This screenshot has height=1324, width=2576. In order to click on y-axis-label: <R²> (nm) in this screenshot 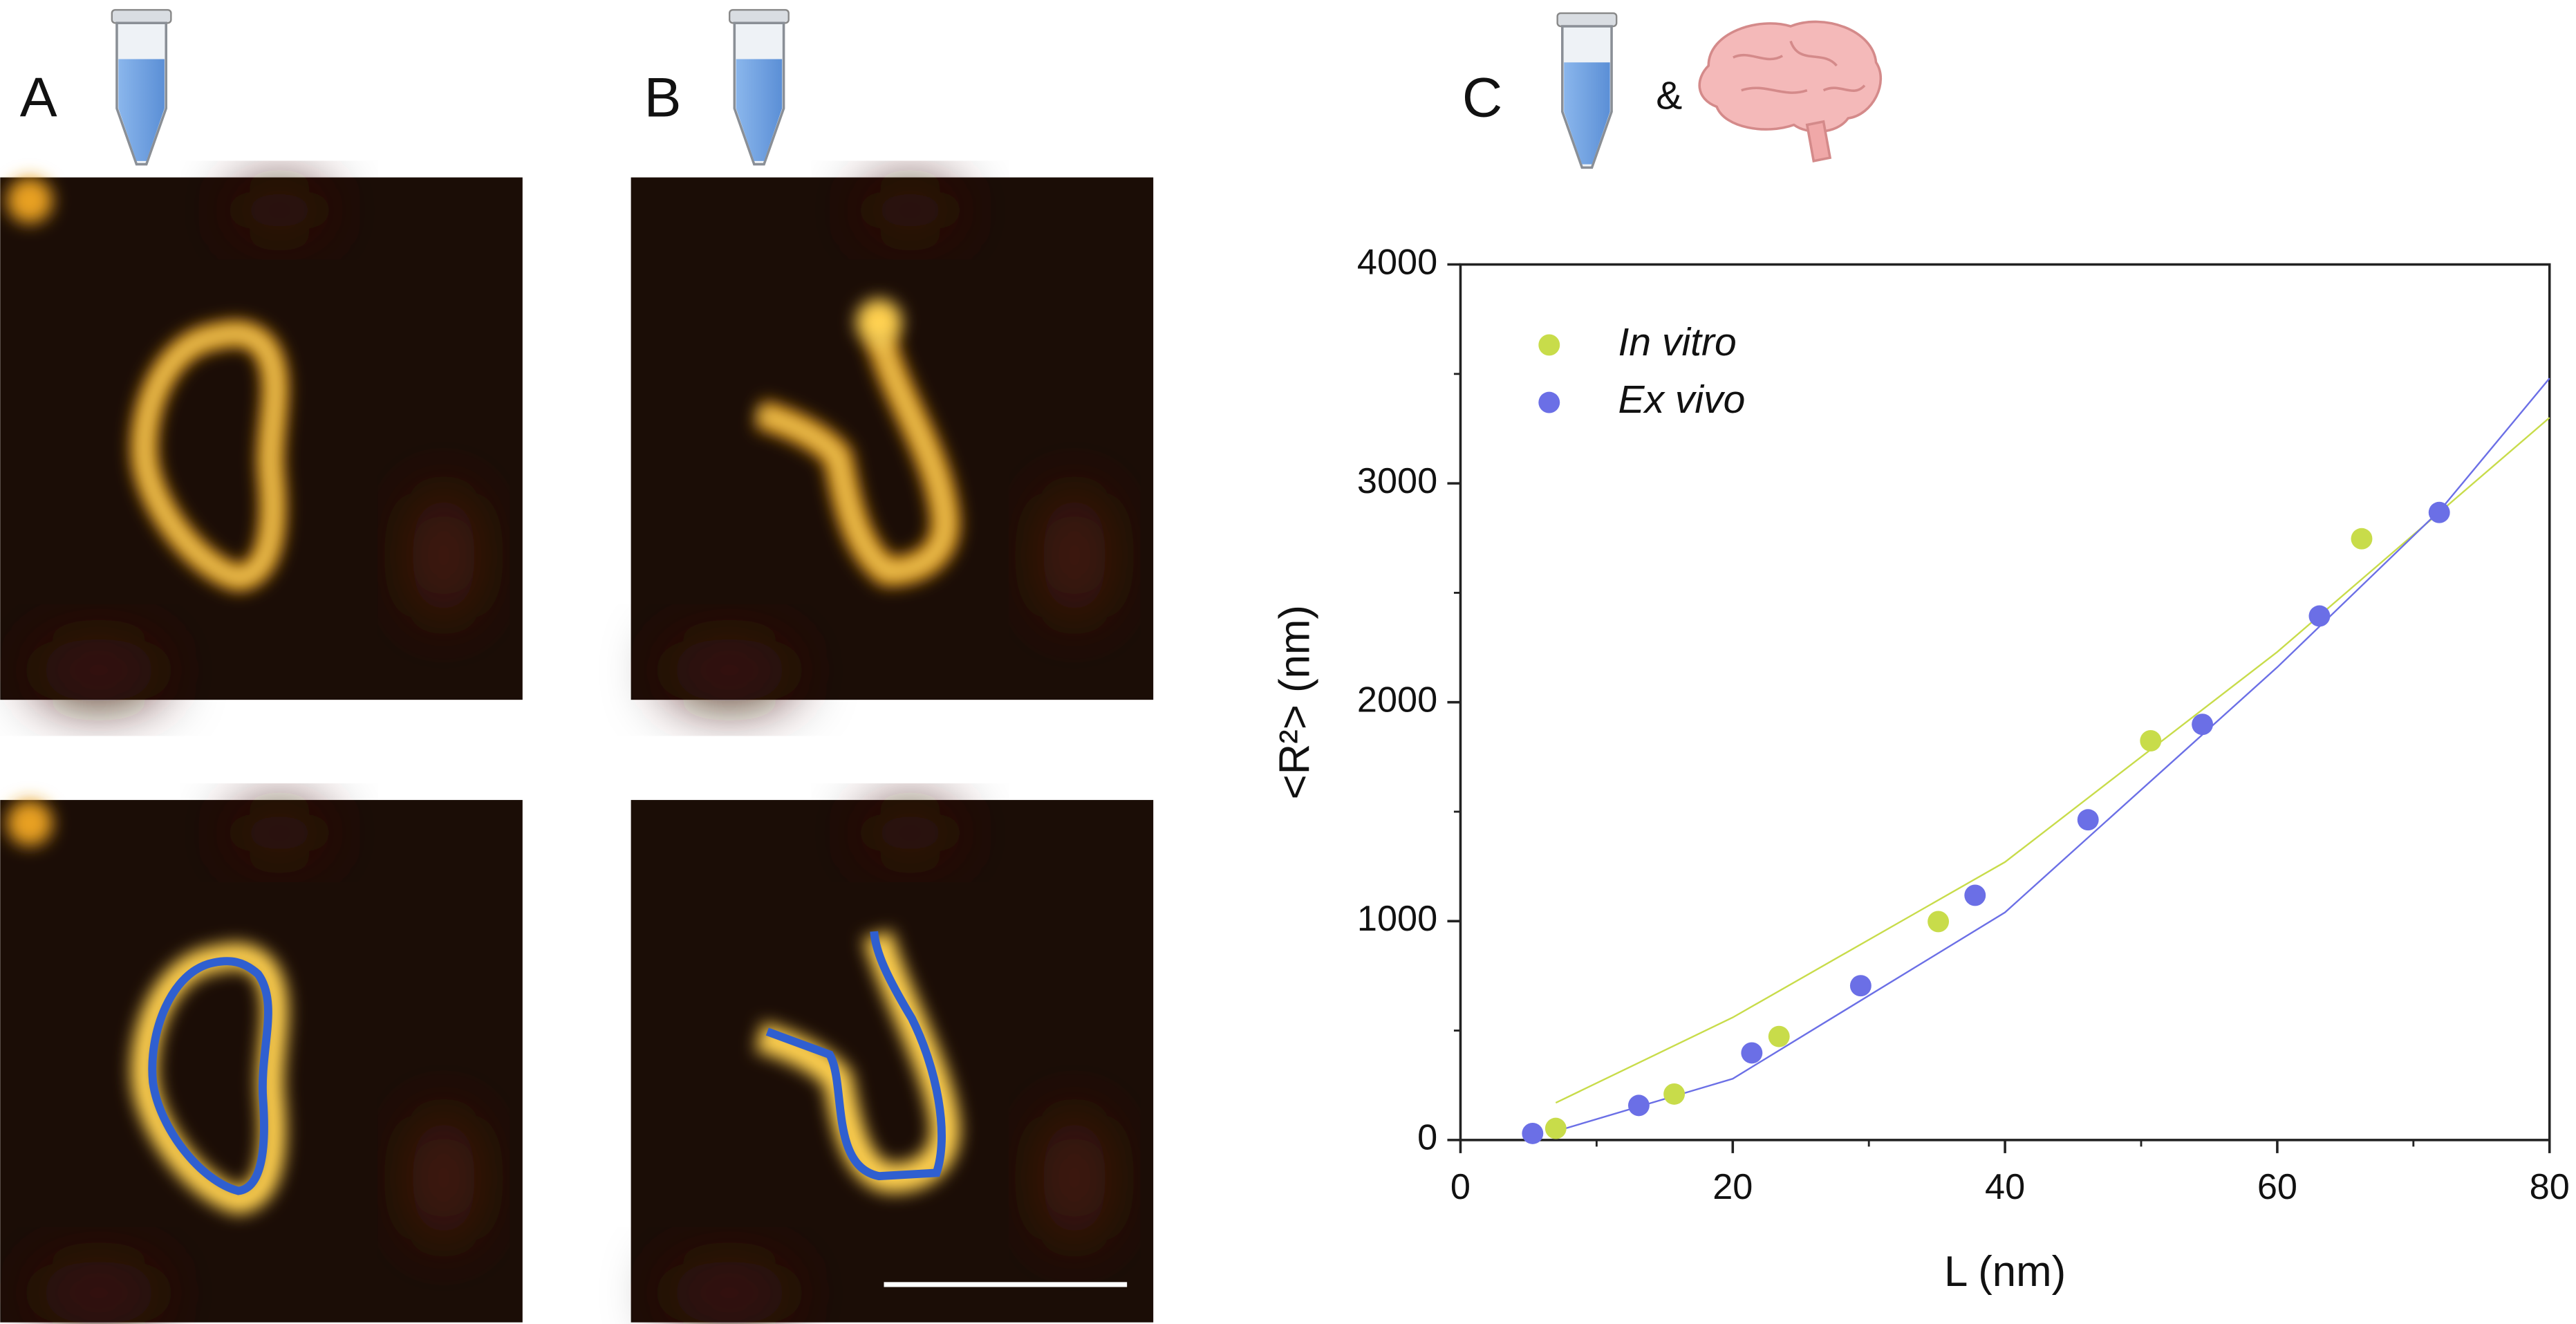, I will do `click(1295, 702)`.